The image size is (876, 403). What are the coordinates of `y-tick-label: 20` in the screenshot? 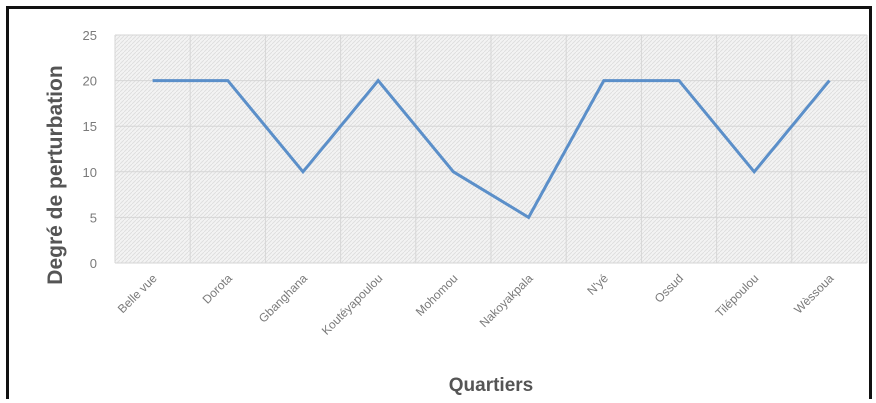 It's located at (90, 81).